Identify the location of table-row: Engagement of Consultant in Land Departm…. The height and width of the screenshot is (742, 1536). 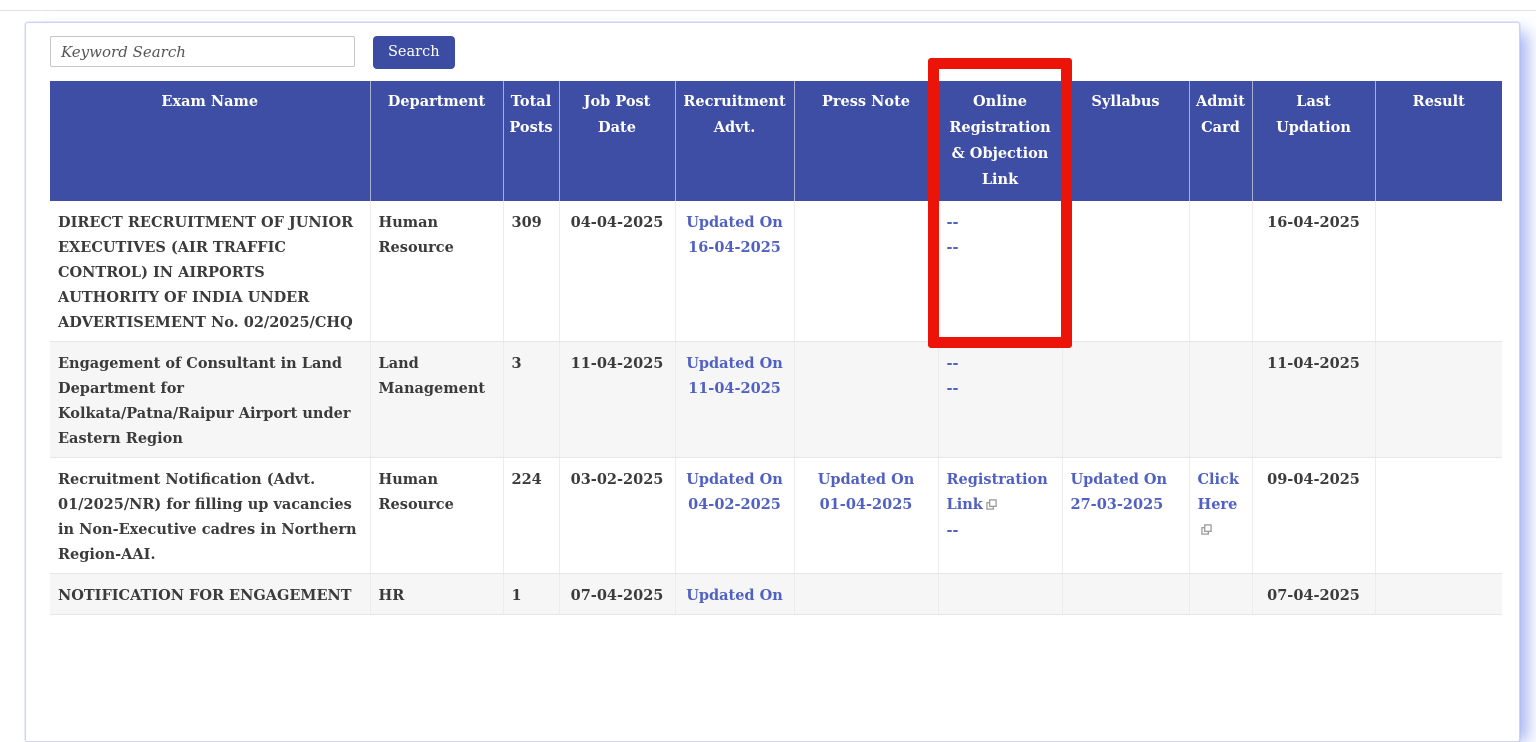
(776, 399).